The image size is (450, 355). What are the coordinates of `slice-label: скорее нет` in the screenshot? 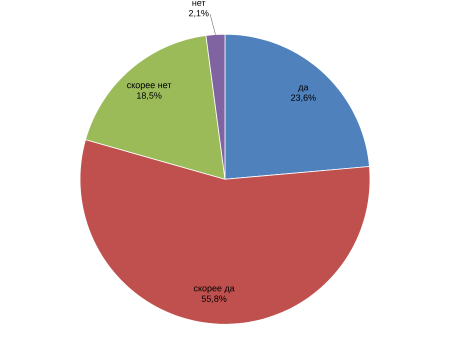 It's located at (149, 86).